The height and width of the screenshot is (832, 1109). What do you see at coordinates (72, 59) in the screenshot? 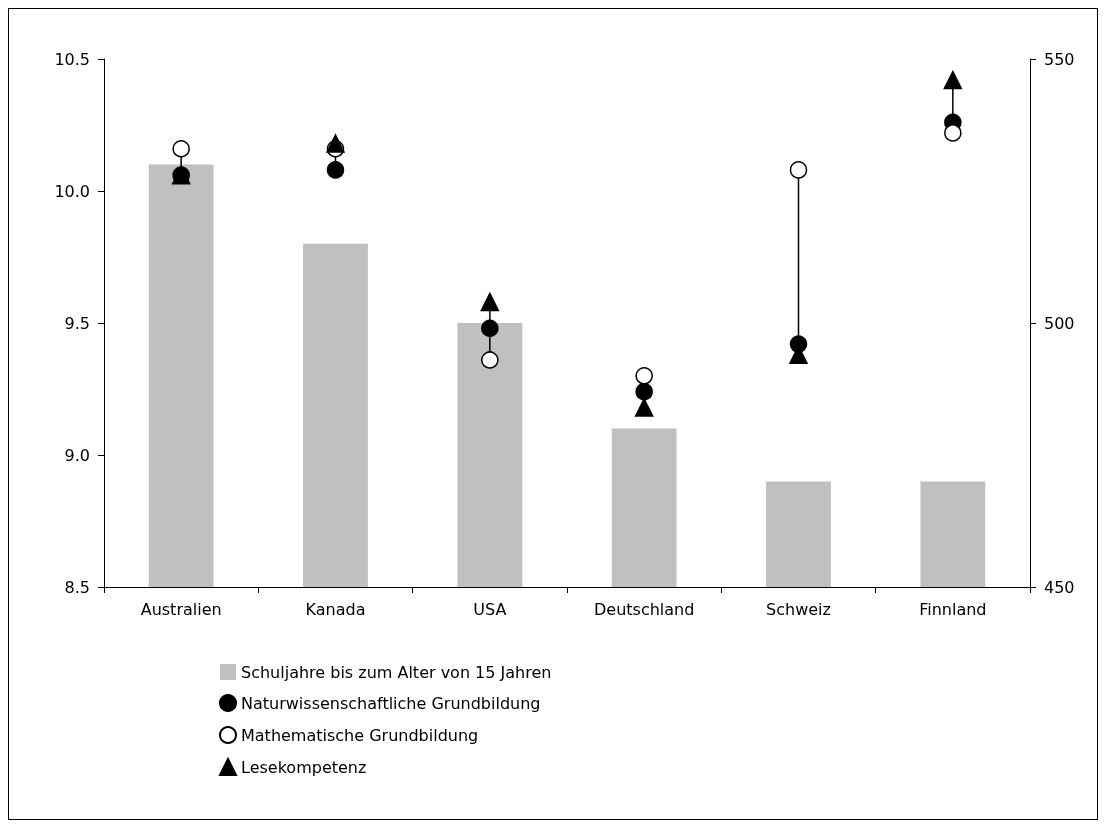
I see `y-tick-label: 10.5` at bounding box center [72, 59].